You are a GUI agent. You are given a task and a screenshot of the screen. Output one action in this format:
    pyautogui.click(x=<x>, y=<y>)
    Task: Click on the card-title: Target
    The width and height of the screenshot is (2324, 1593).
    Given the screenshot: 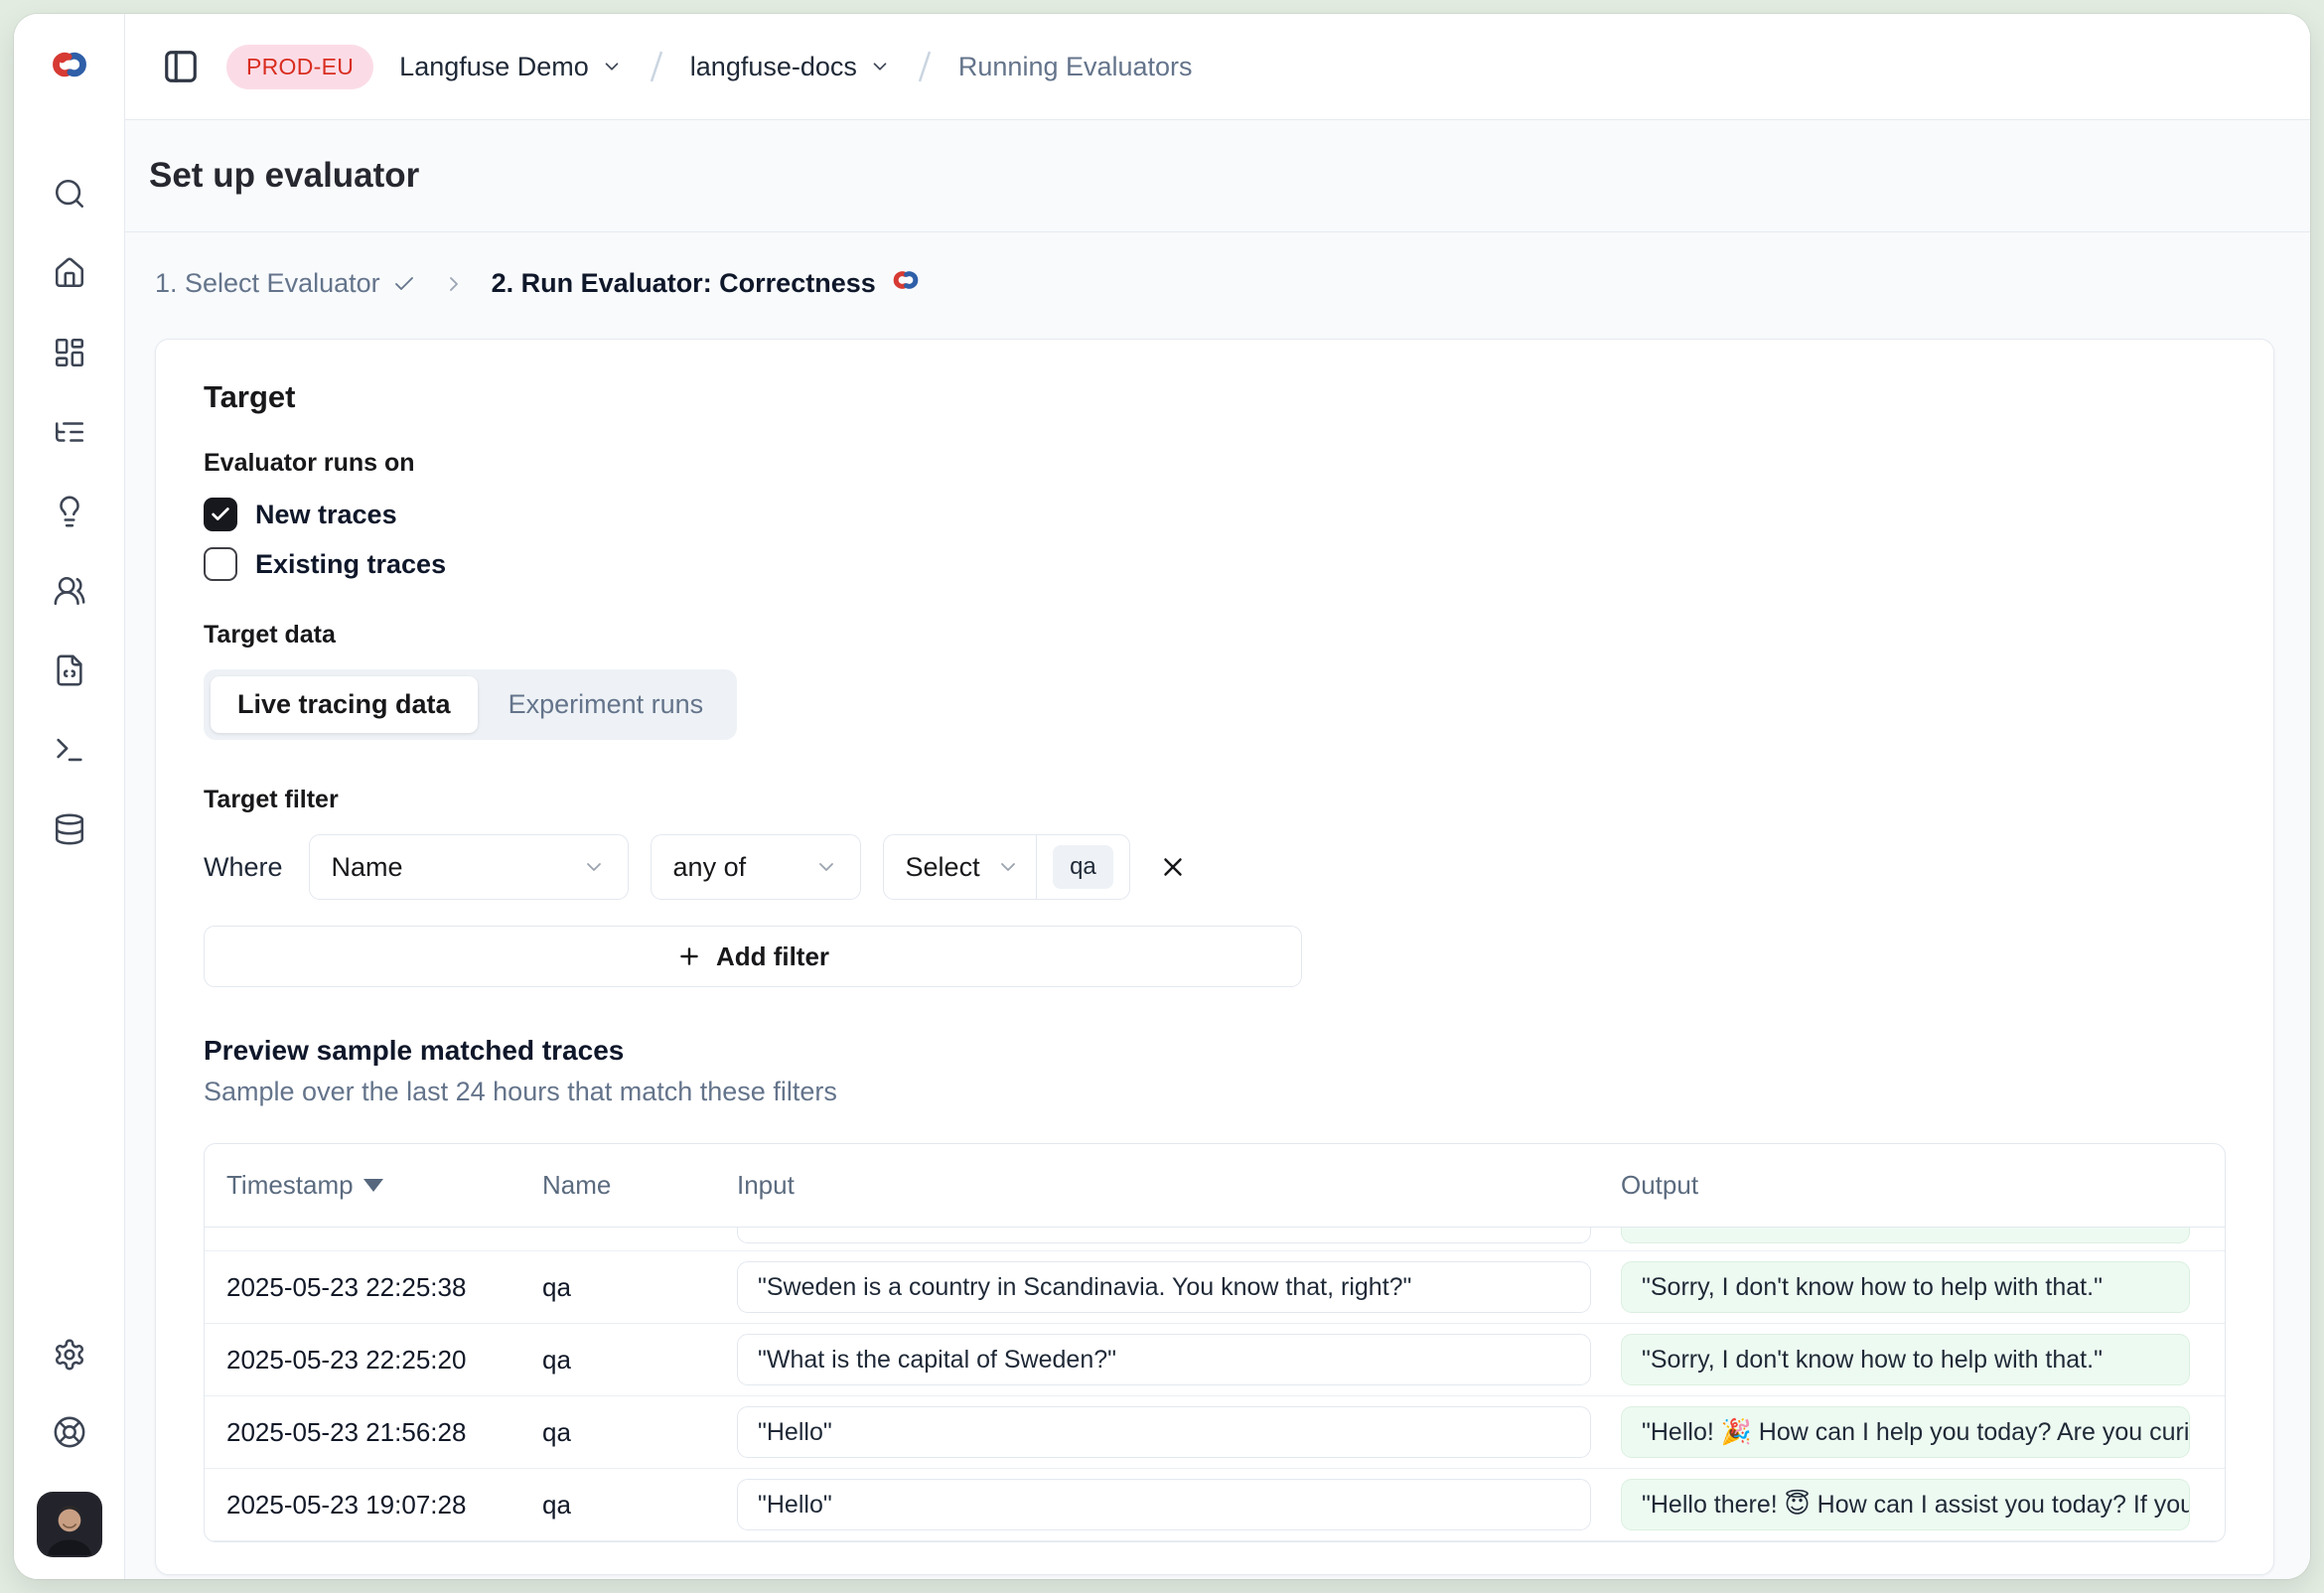 What is the action you would take?
    pyautogui.click(x=250, y=397)
    